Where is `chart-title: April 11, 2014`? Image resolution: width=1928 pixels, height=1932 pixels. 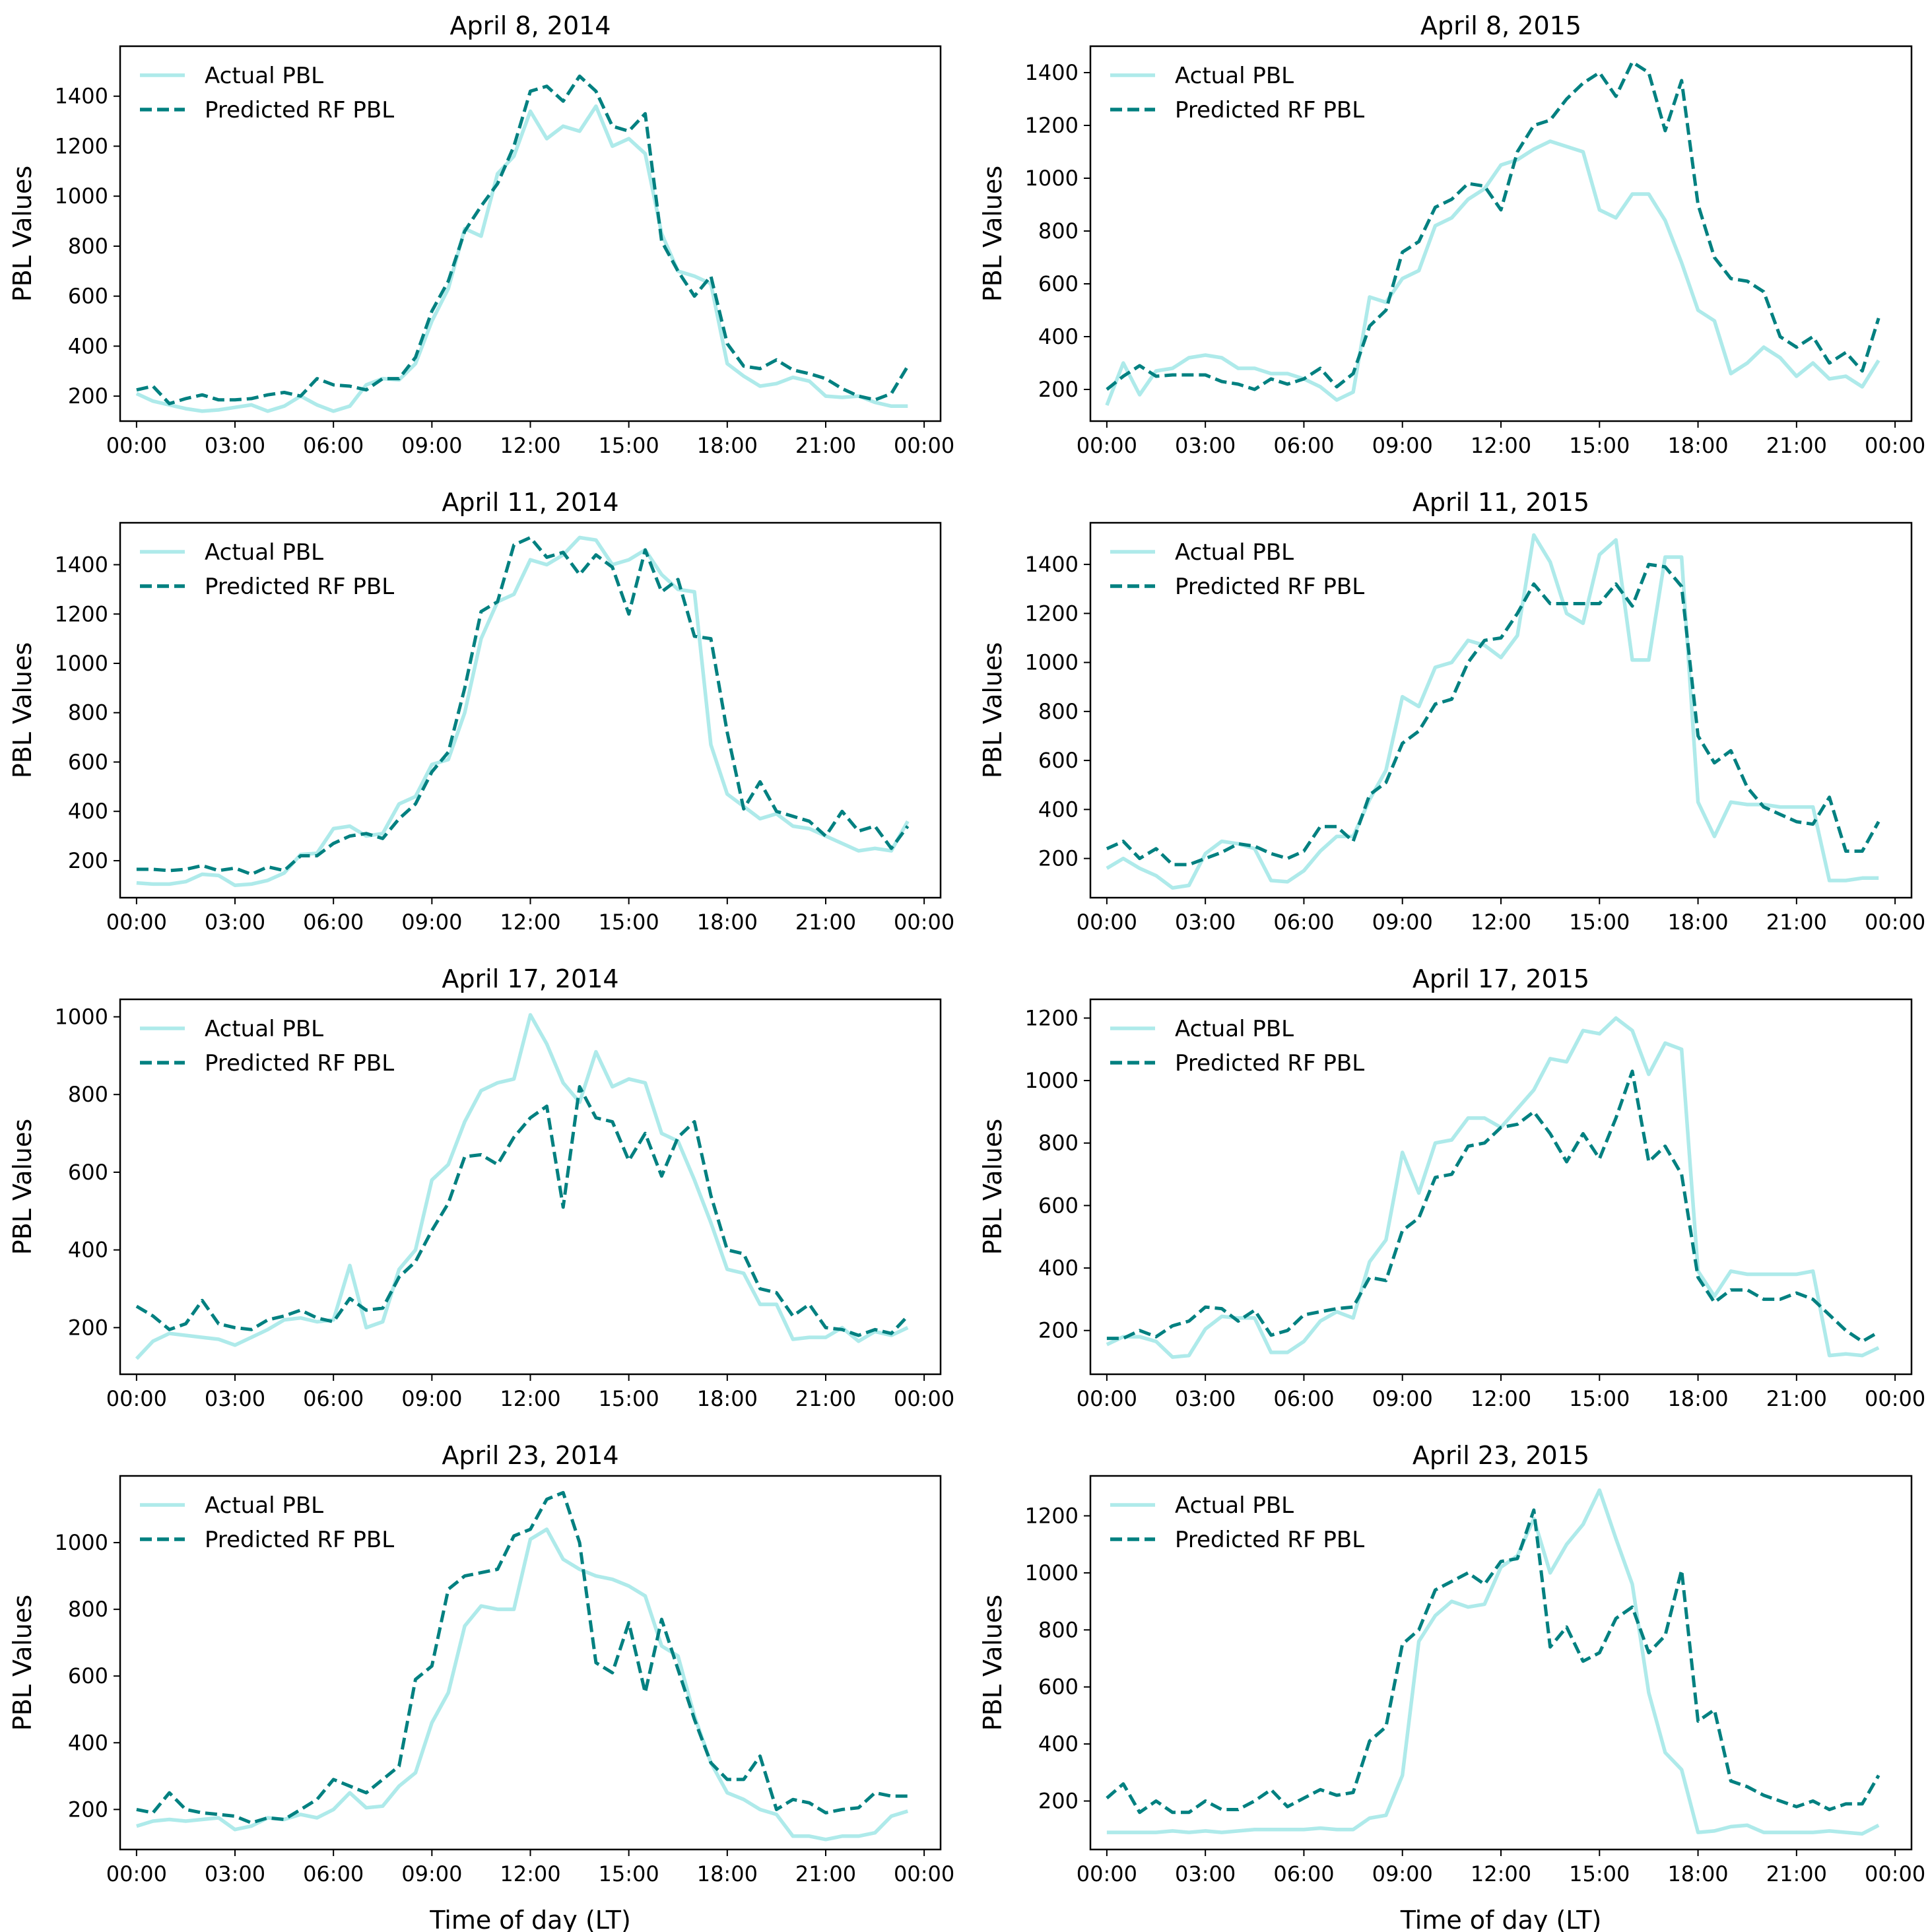 chart-title: April 11, 2014 is located at coordinates (530, 502).